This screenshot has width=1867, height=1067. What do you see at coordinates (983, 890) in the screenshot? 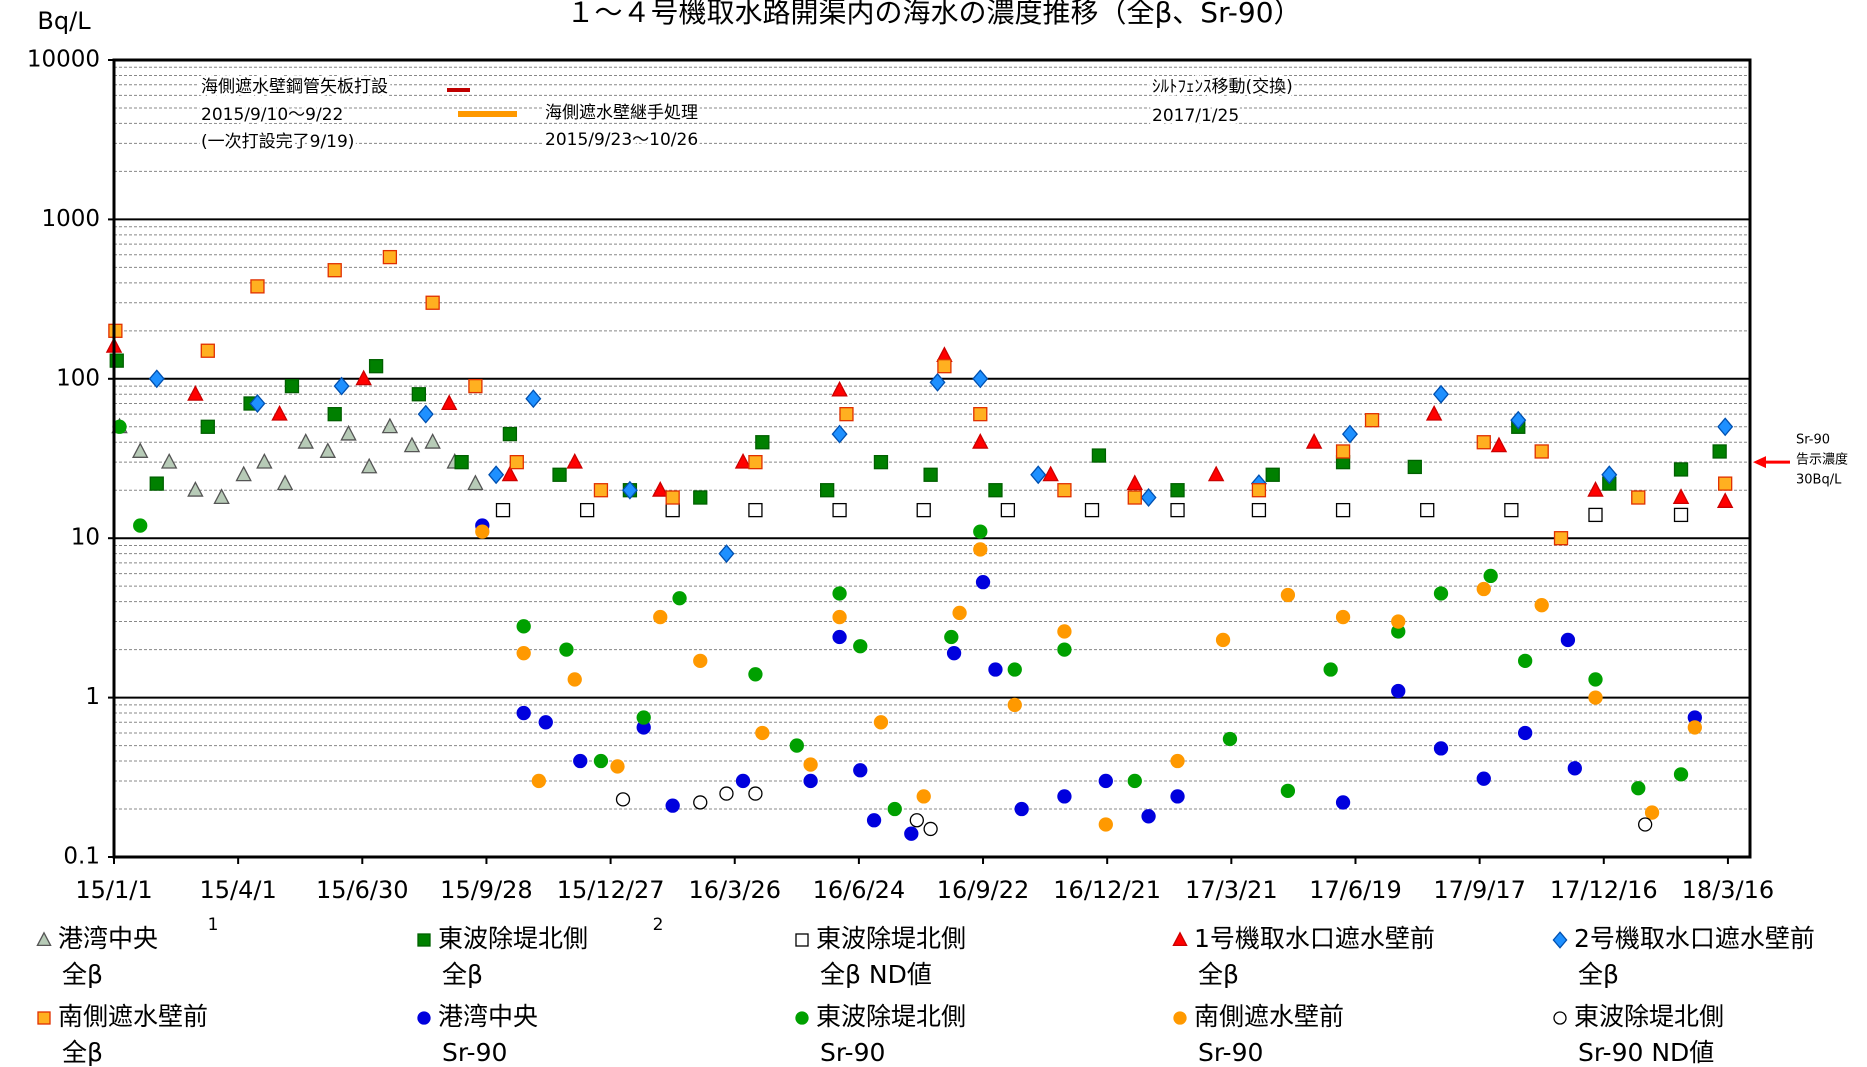
I see `x-tick-label: 16/9/22` at bounding box center [983, 890].